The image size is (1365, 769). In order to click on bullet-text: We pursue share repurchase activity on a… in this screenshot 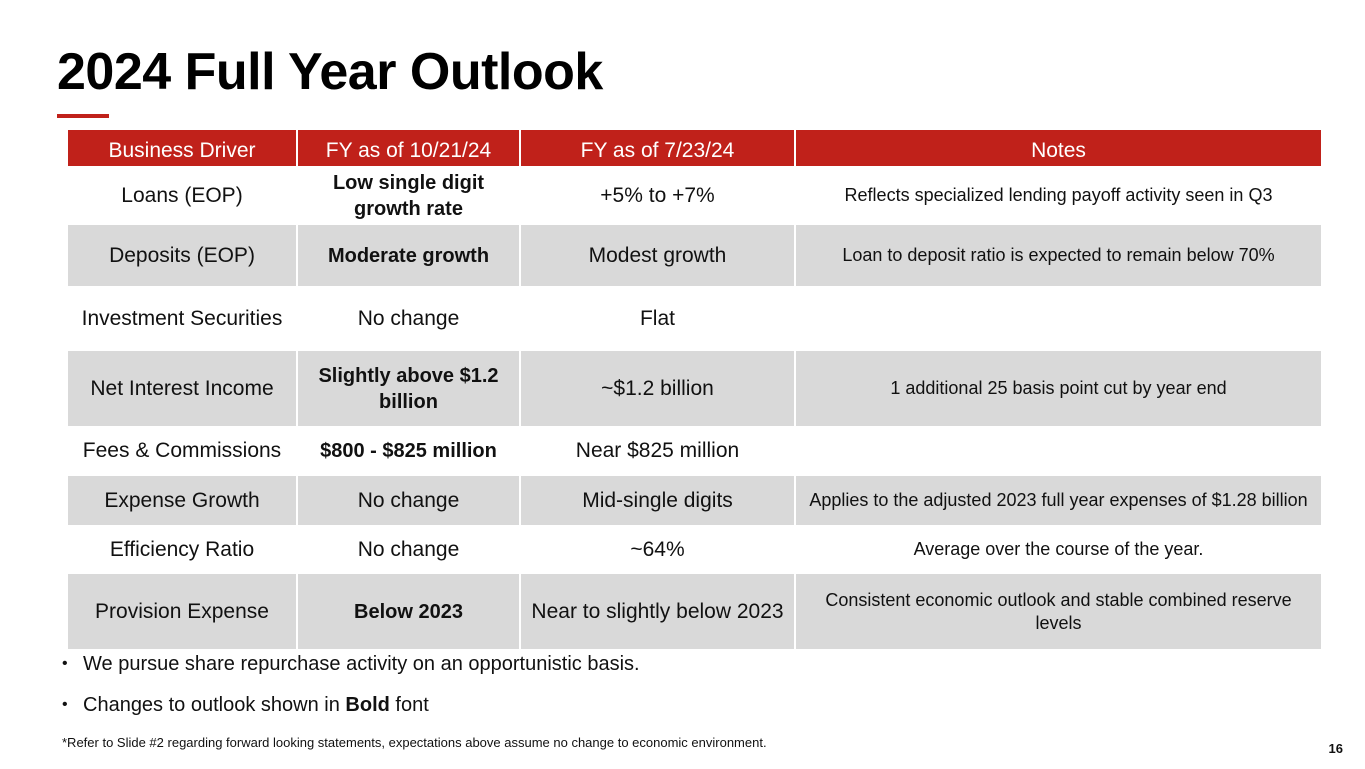, I will do `click(361, 664)`.